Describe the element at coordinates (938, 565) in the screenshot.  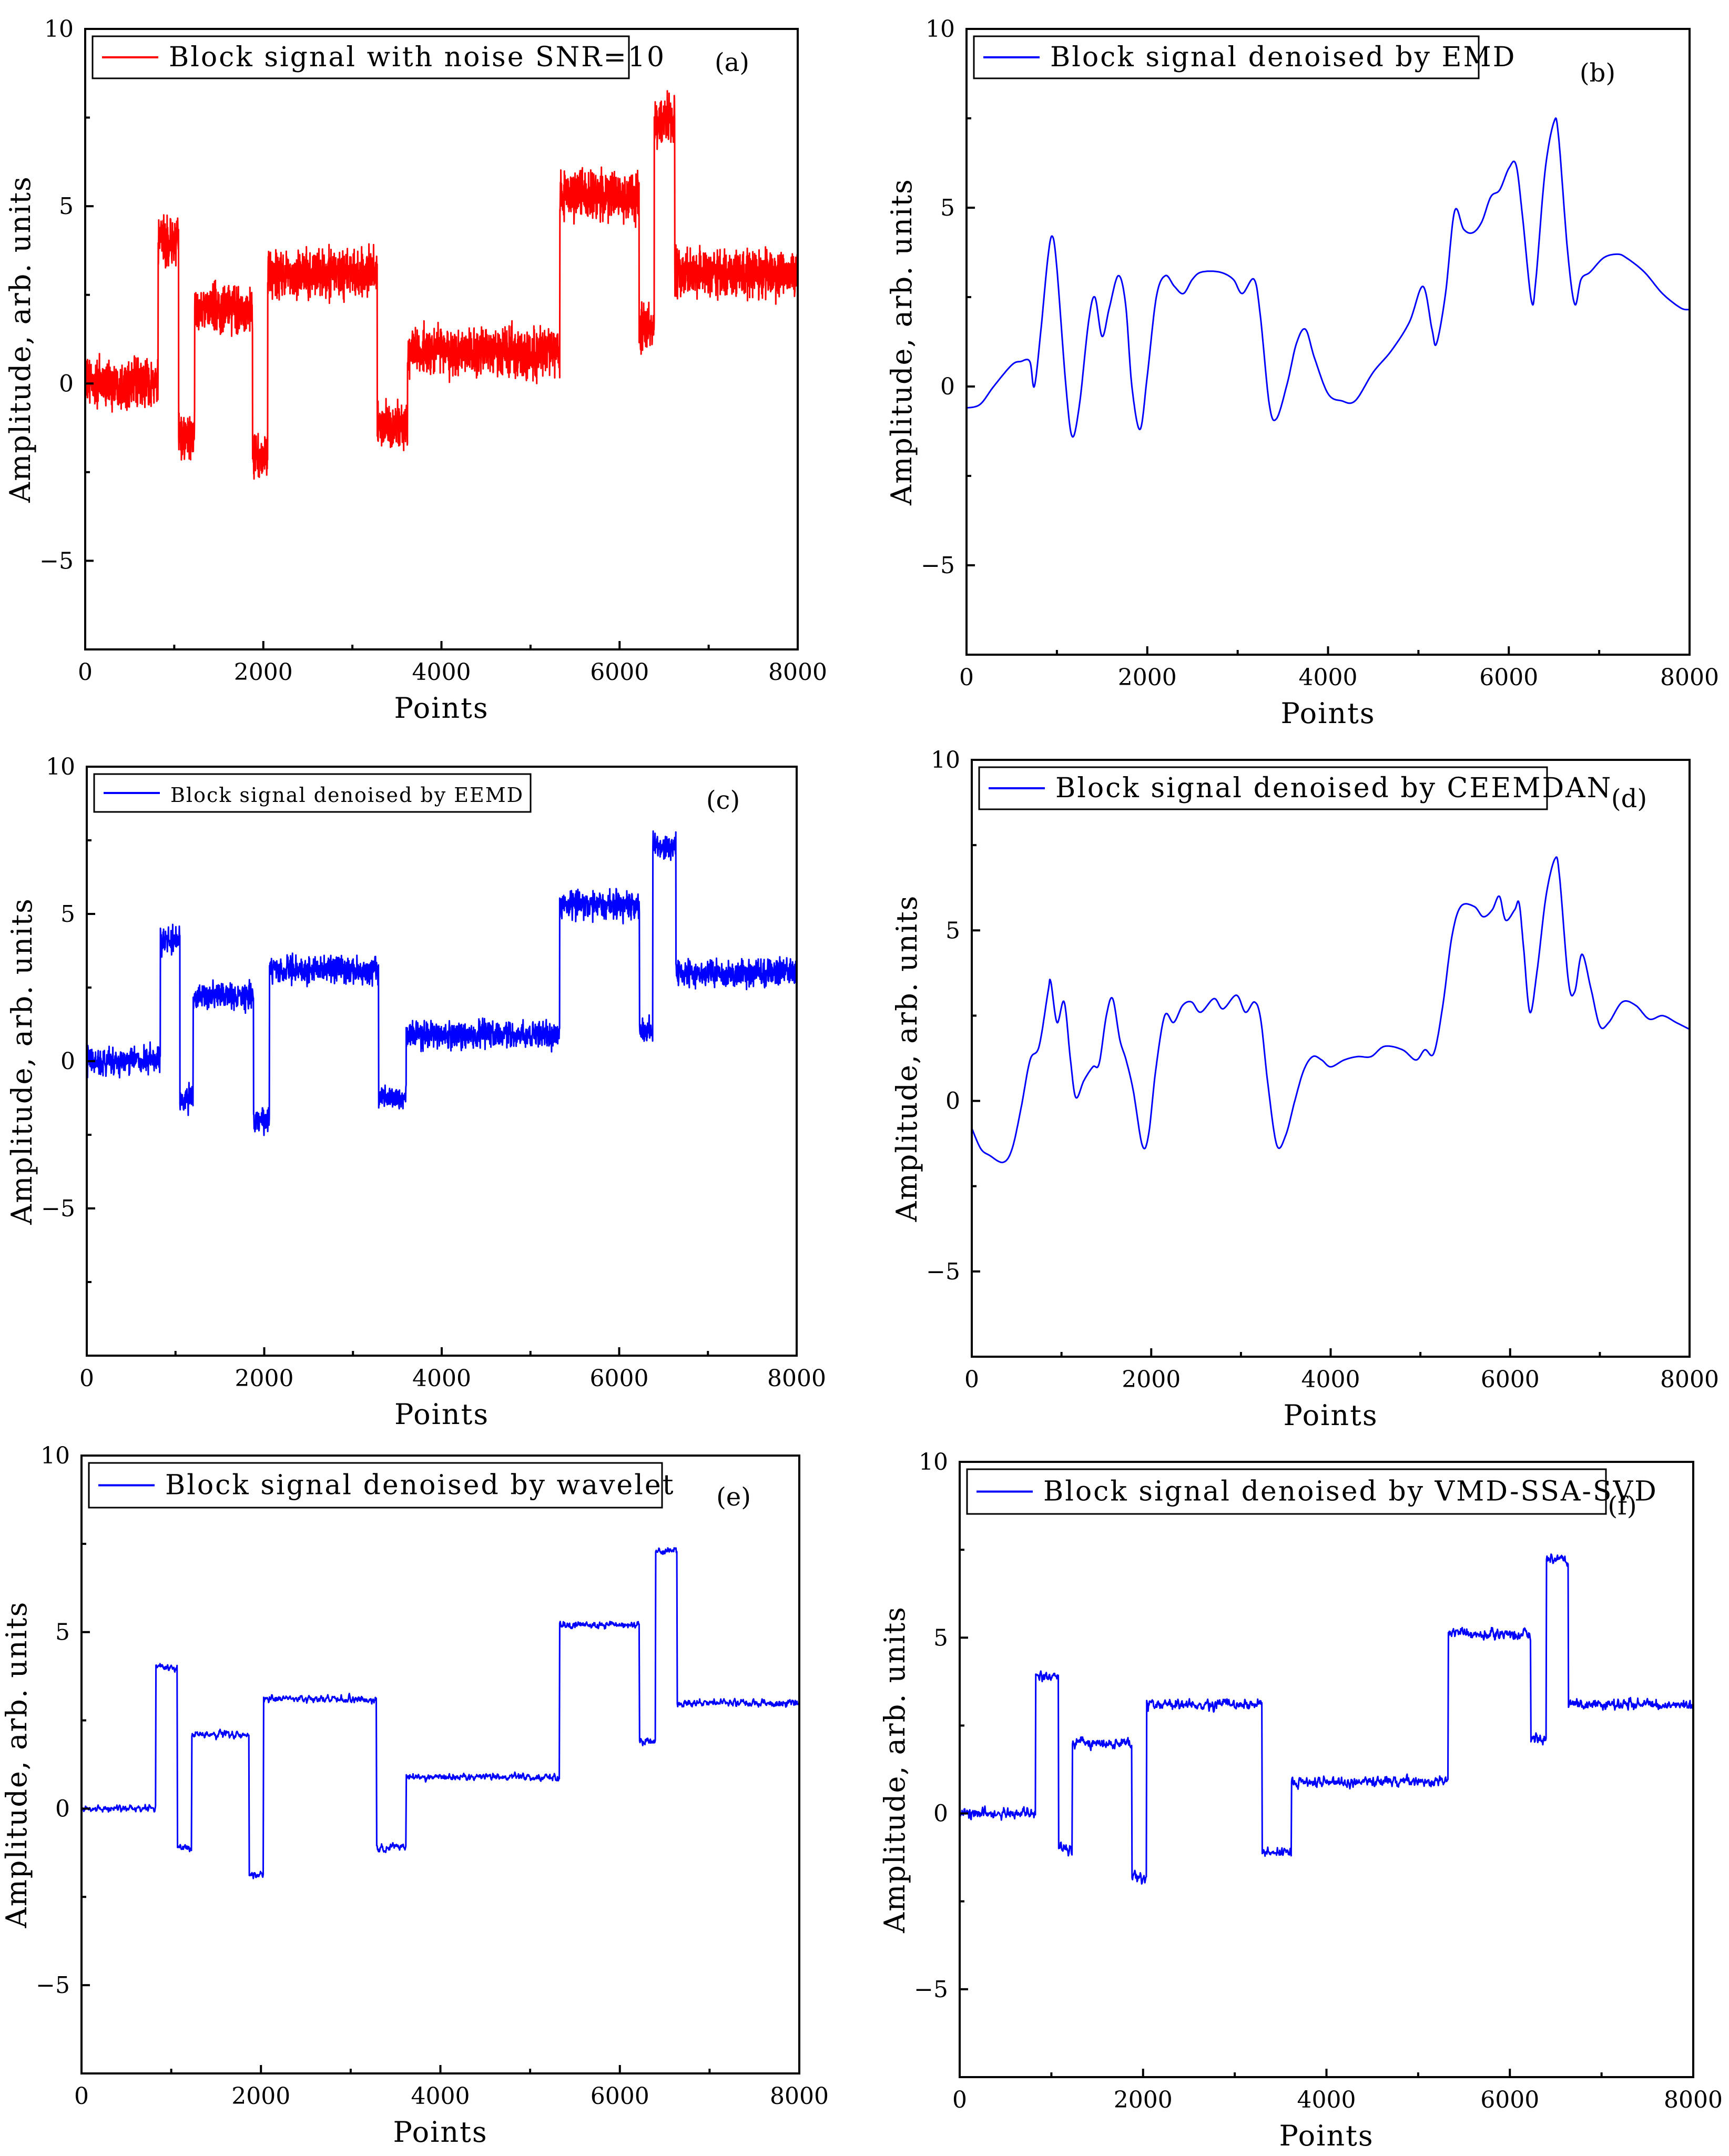
I see `y-tick-label-b: −5` at that location.